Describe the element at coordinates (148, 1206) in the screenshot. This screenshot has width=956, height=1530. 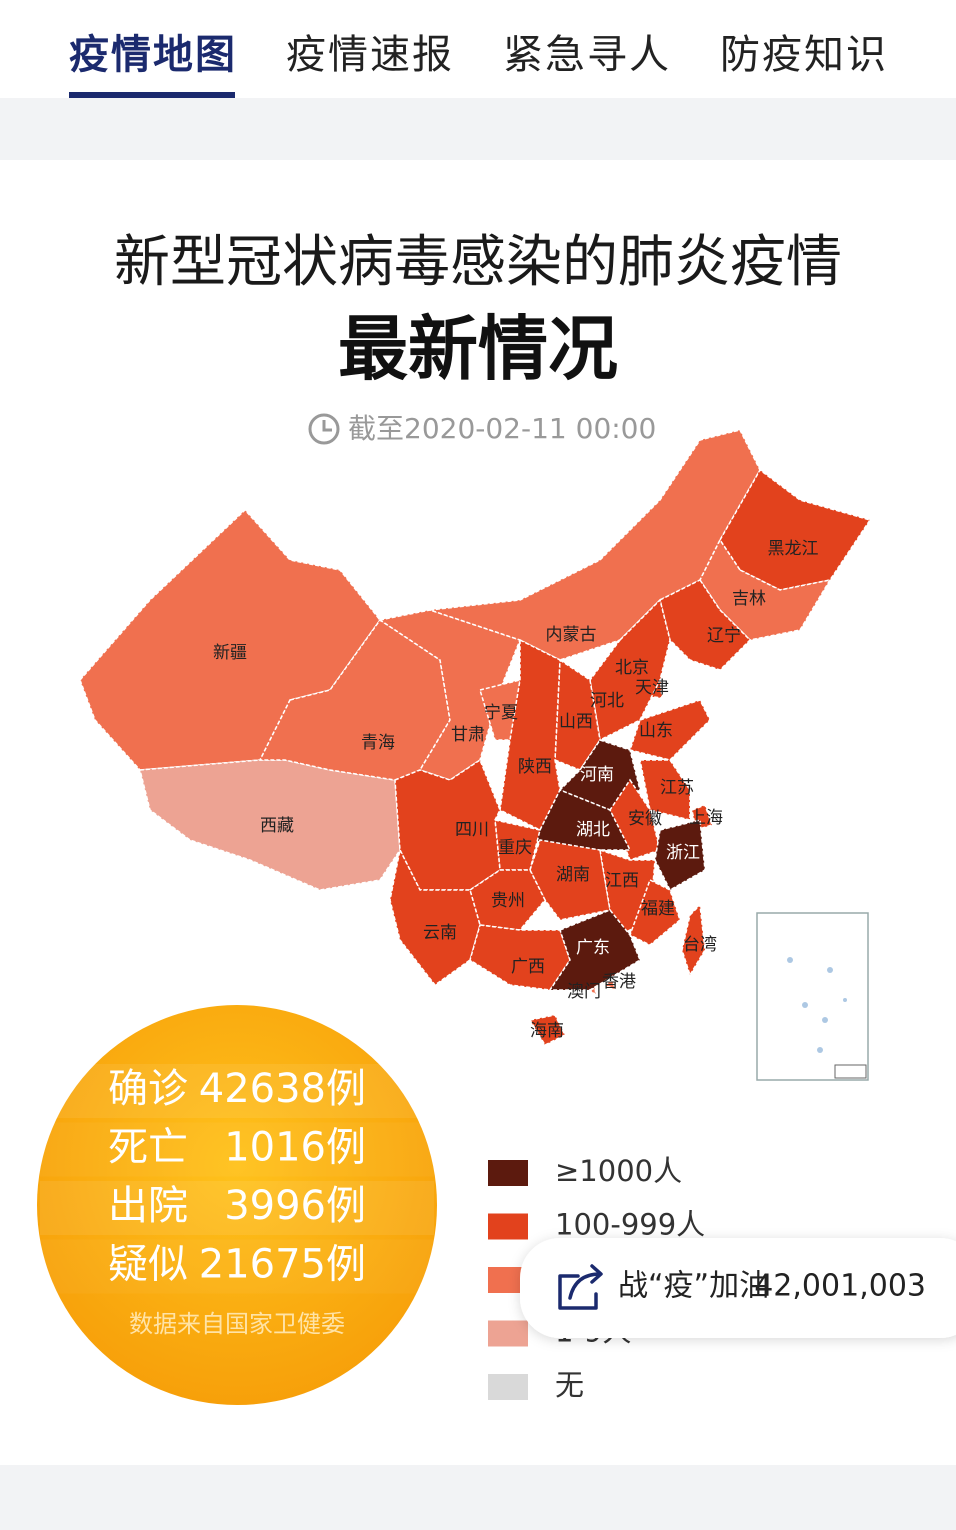
I see `stat-label: 出院` at that location.